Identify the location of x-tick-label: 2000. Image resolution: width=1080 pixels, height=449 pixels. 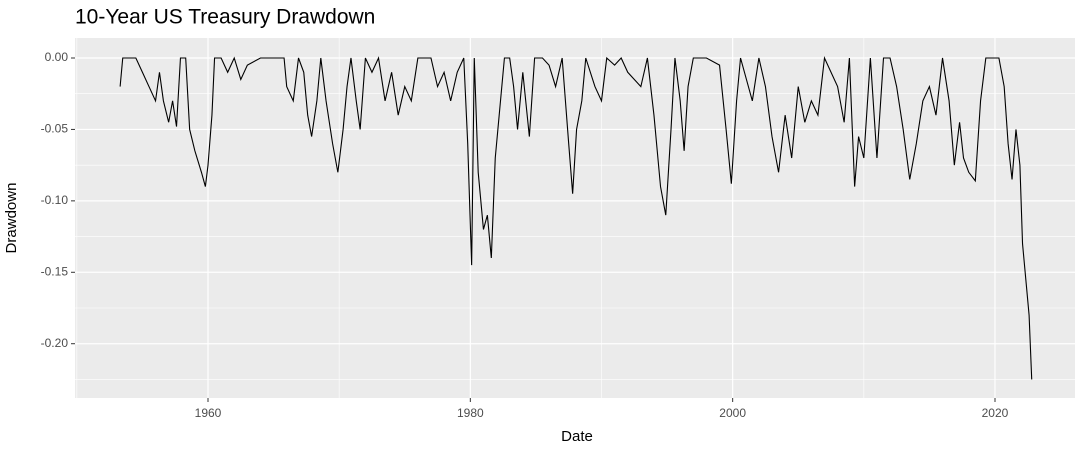
(732, 413).